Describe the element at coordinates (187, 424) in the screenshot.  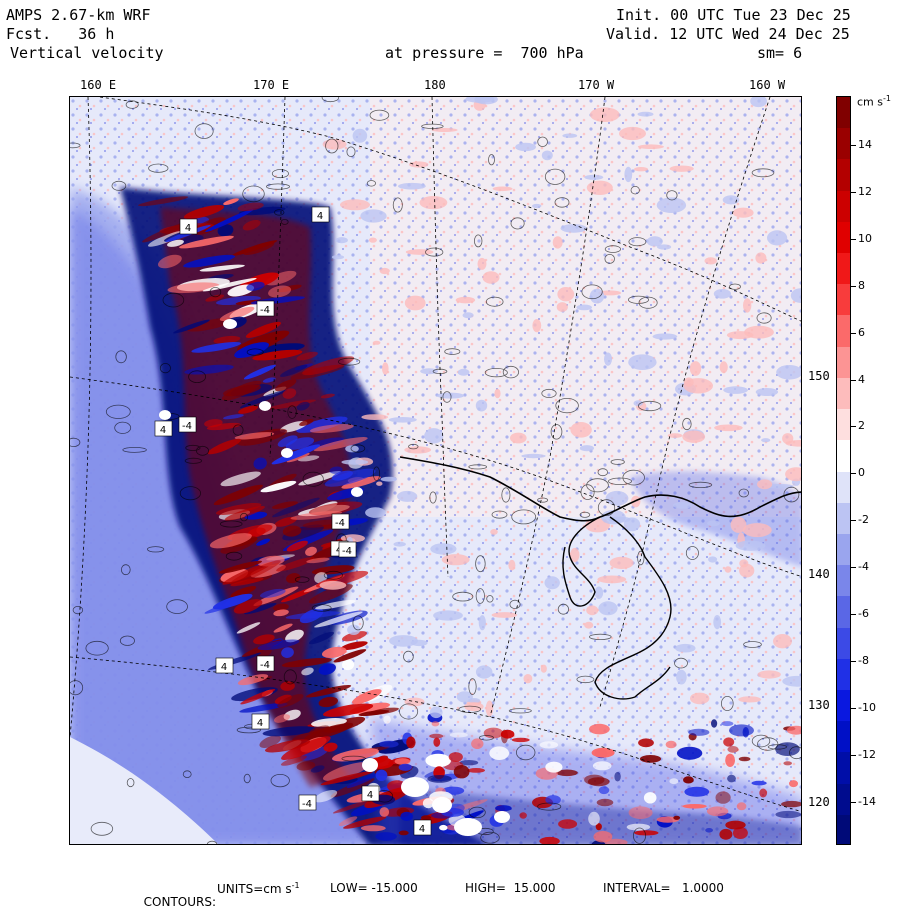
I see `contour-value-label: -4` at that location.